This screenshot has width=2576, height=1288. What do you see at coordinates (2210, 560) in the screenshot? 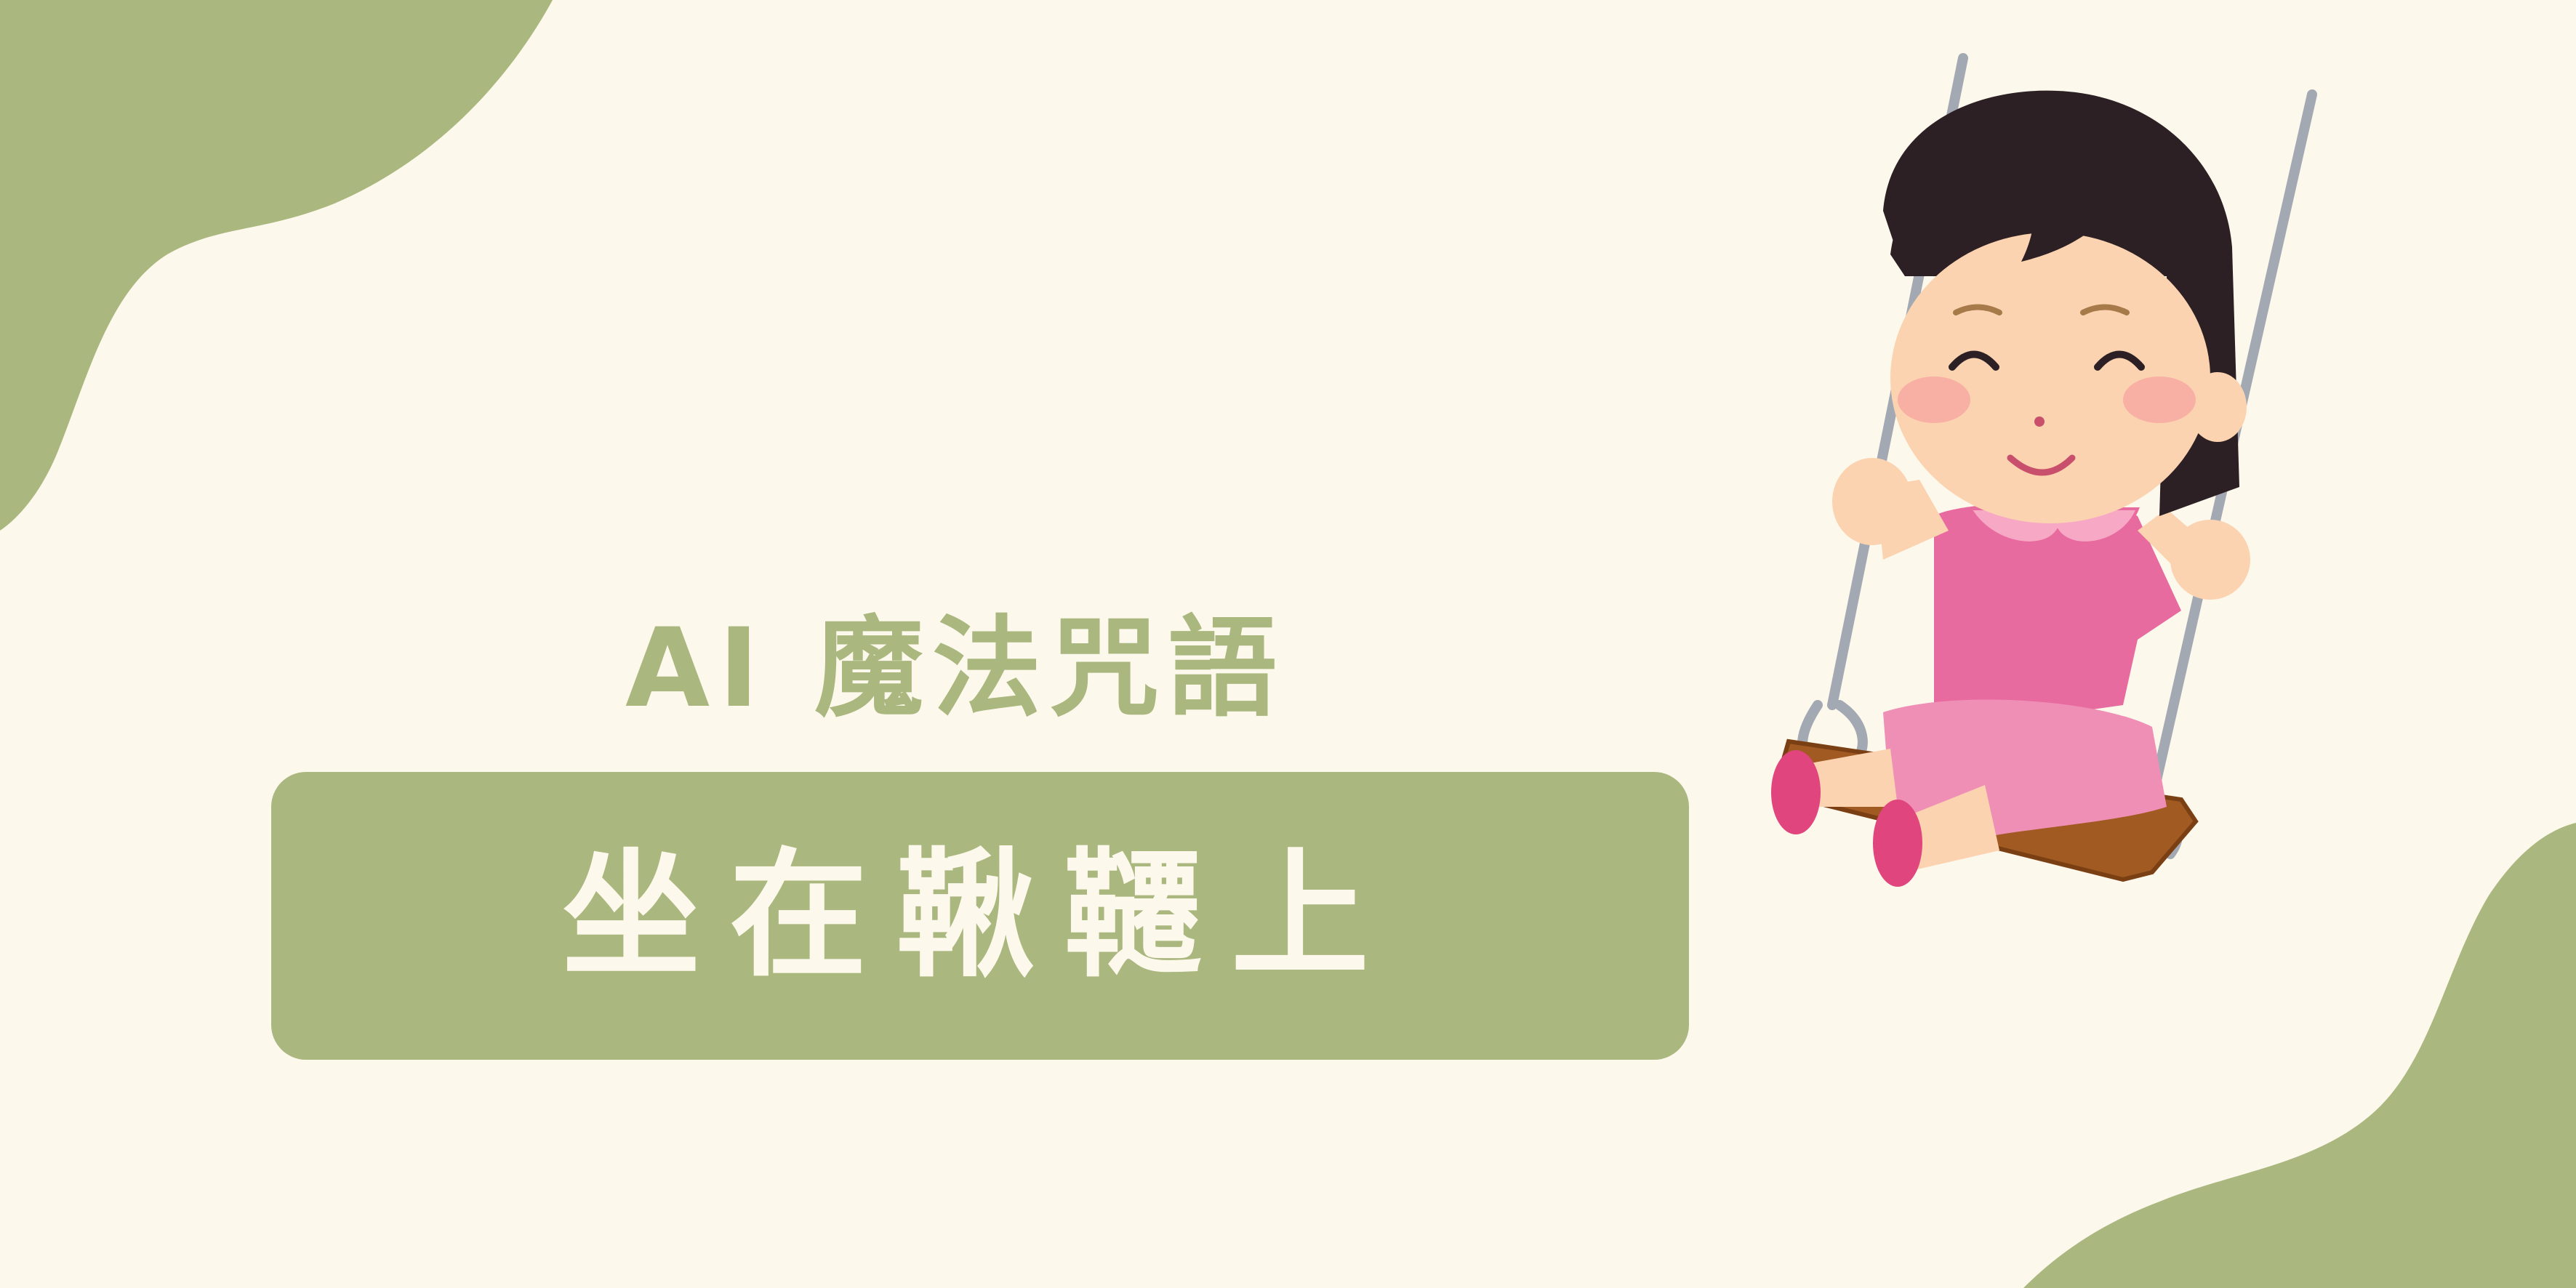
I see `girl-hand-right` at bounding box center [2210, 560].